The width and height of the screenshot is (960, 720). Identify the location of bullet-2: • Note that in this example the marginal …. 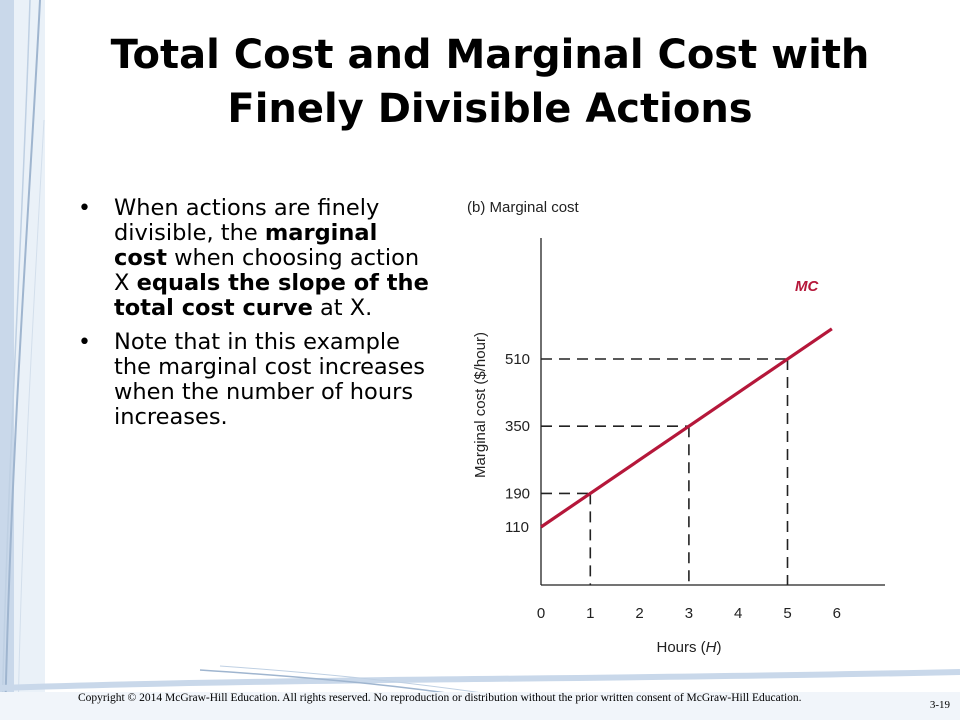
(258, 380).